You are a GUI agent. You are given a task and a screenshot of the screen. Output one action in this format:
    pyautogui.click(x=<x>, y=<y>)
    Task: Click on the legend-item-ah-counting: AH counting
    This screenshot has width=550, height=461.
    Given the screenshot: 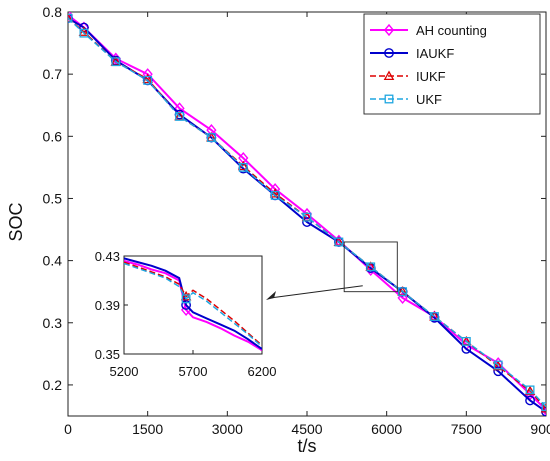 What is the action you would take?
    pyautogui.click(x=428, y=30)
    